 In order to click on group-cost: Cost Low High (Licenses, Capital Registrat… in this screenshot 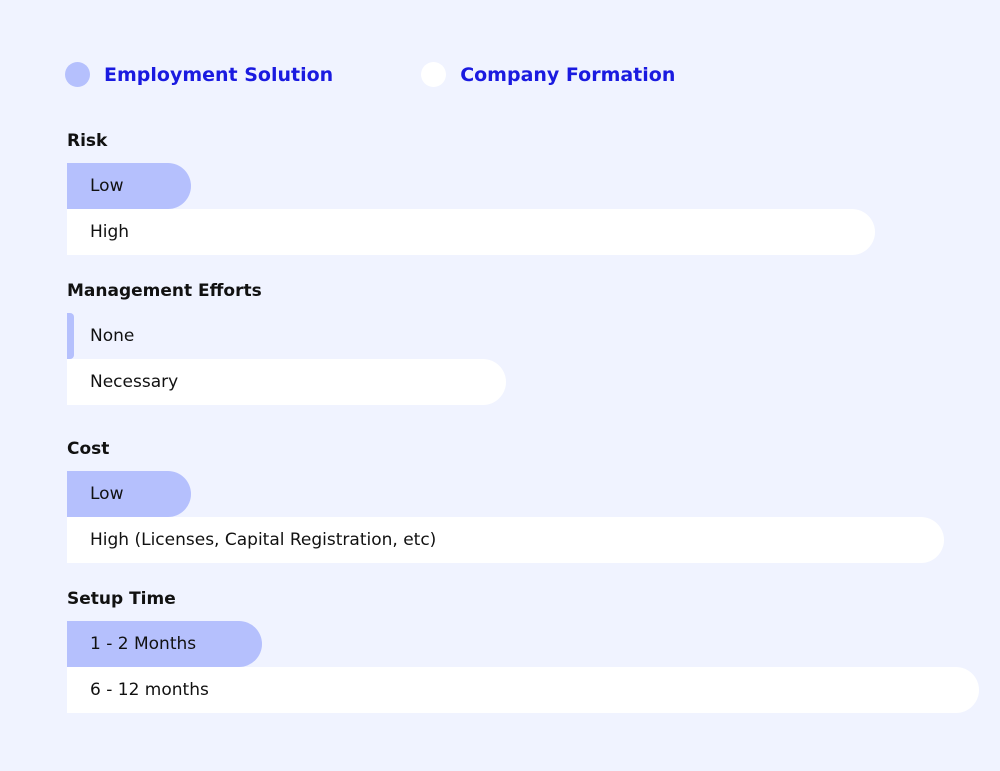, I will do `click(506, 500)`.